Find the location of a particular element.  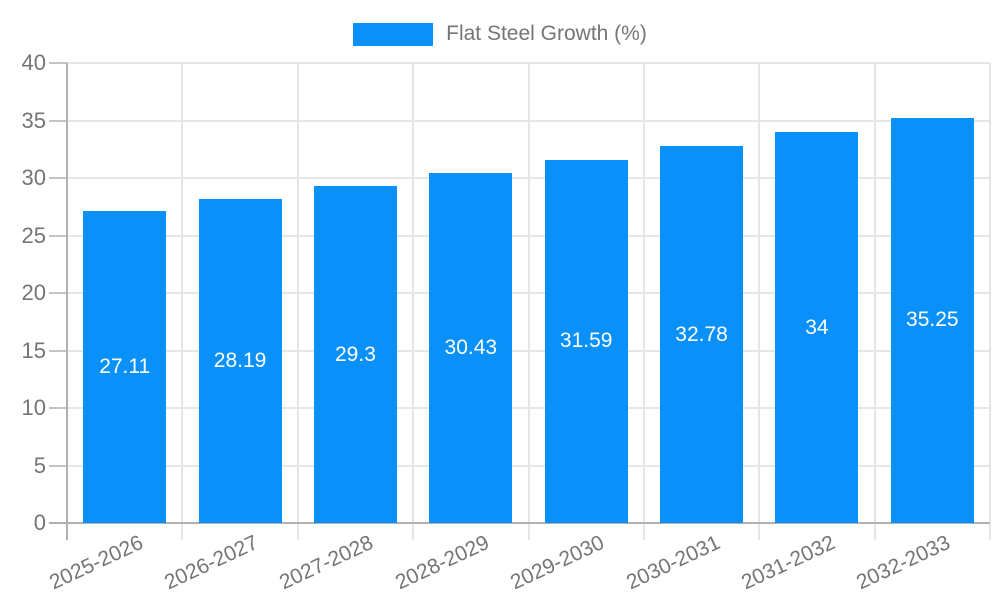

bar-value-label: 27.11 is located at coordinates (125, 367).